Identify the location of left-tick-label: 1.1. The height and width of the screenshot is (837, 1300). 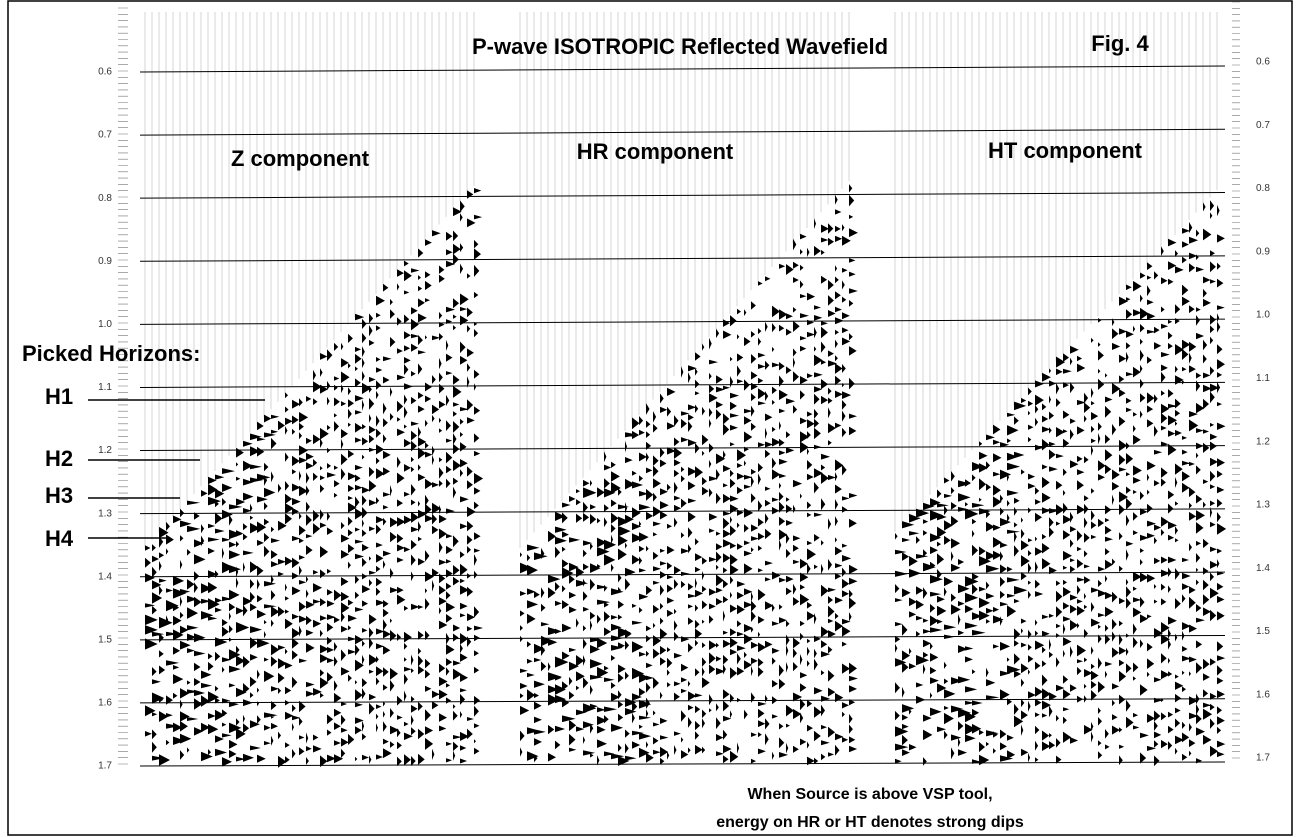
(105, 387).